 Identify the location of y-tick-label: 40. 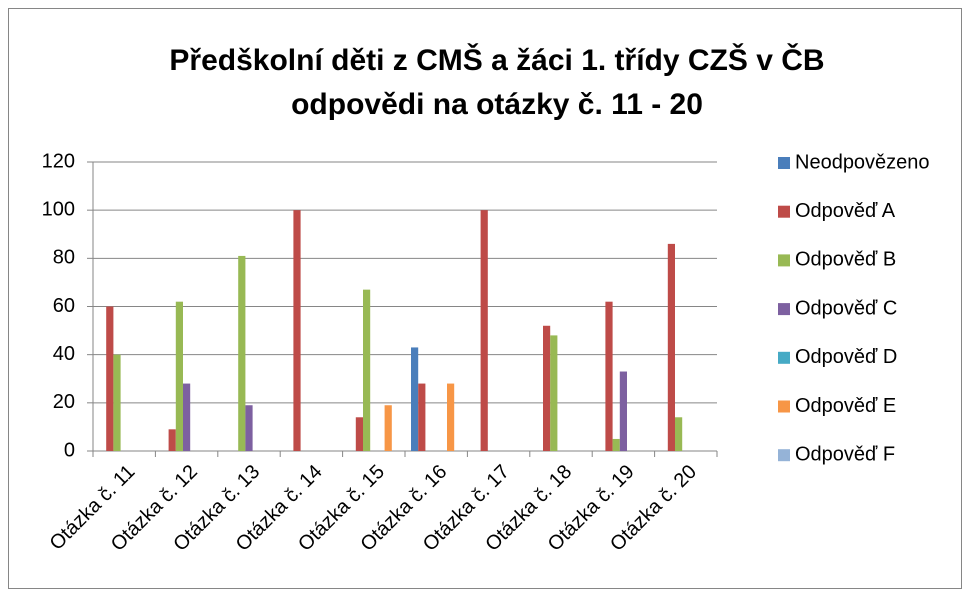
(64, 354).